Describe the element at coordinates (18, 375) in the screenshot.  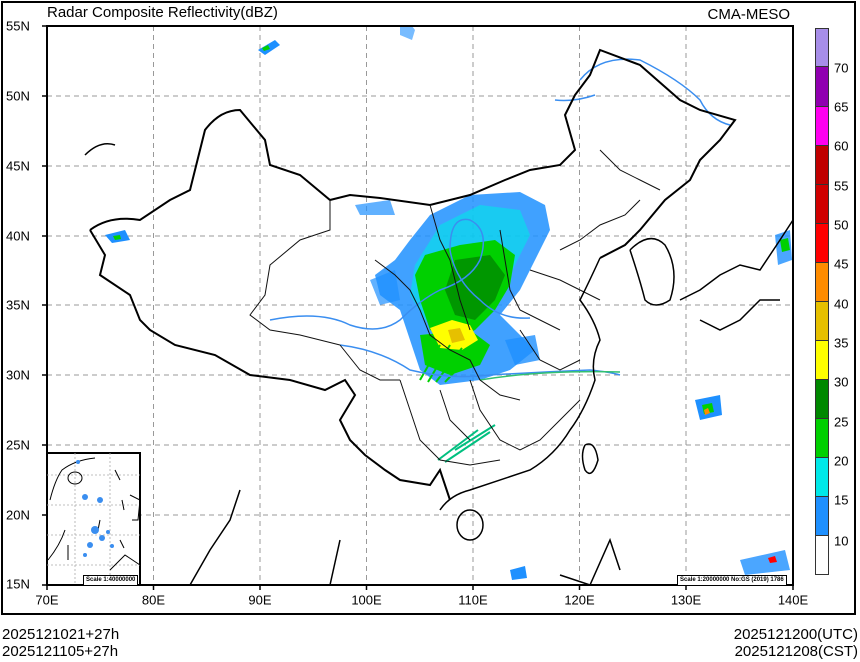
I see `lat-label-30n: 30N` at that location.